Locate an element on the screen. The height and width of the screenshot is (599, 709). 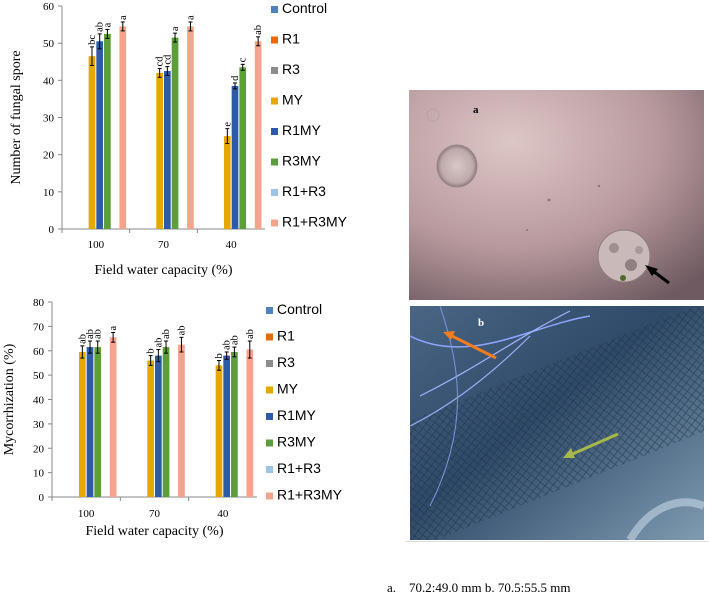
photo-frame-divider is located at coordinates (557, 541).